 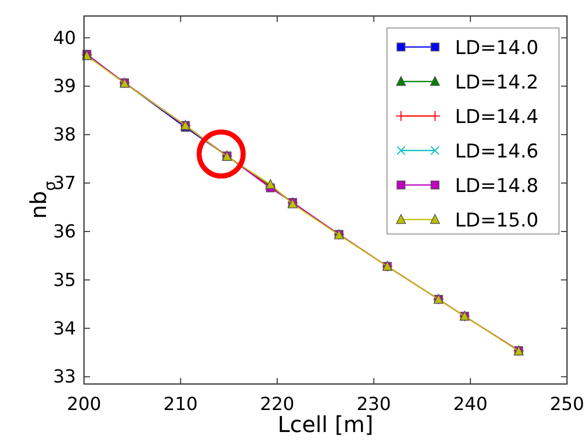 I want to click on y-tick-label: 38, so click(x=64, y=135).